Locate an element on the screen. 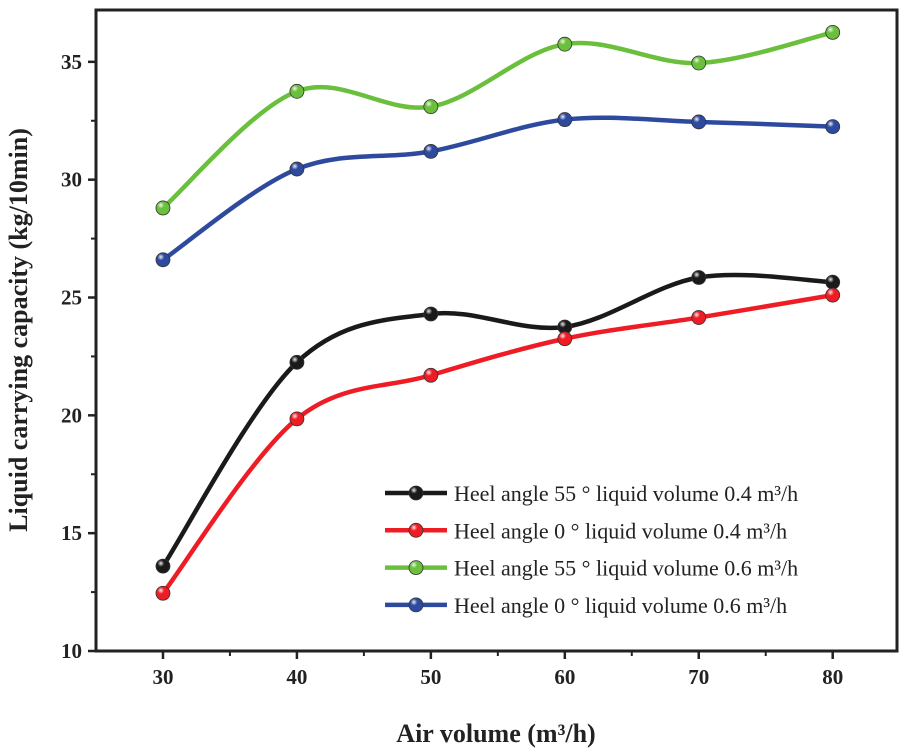 The width and height of the screenshot is (903, 751). x-tick-label: 60 is located at coordinates (564, 677).